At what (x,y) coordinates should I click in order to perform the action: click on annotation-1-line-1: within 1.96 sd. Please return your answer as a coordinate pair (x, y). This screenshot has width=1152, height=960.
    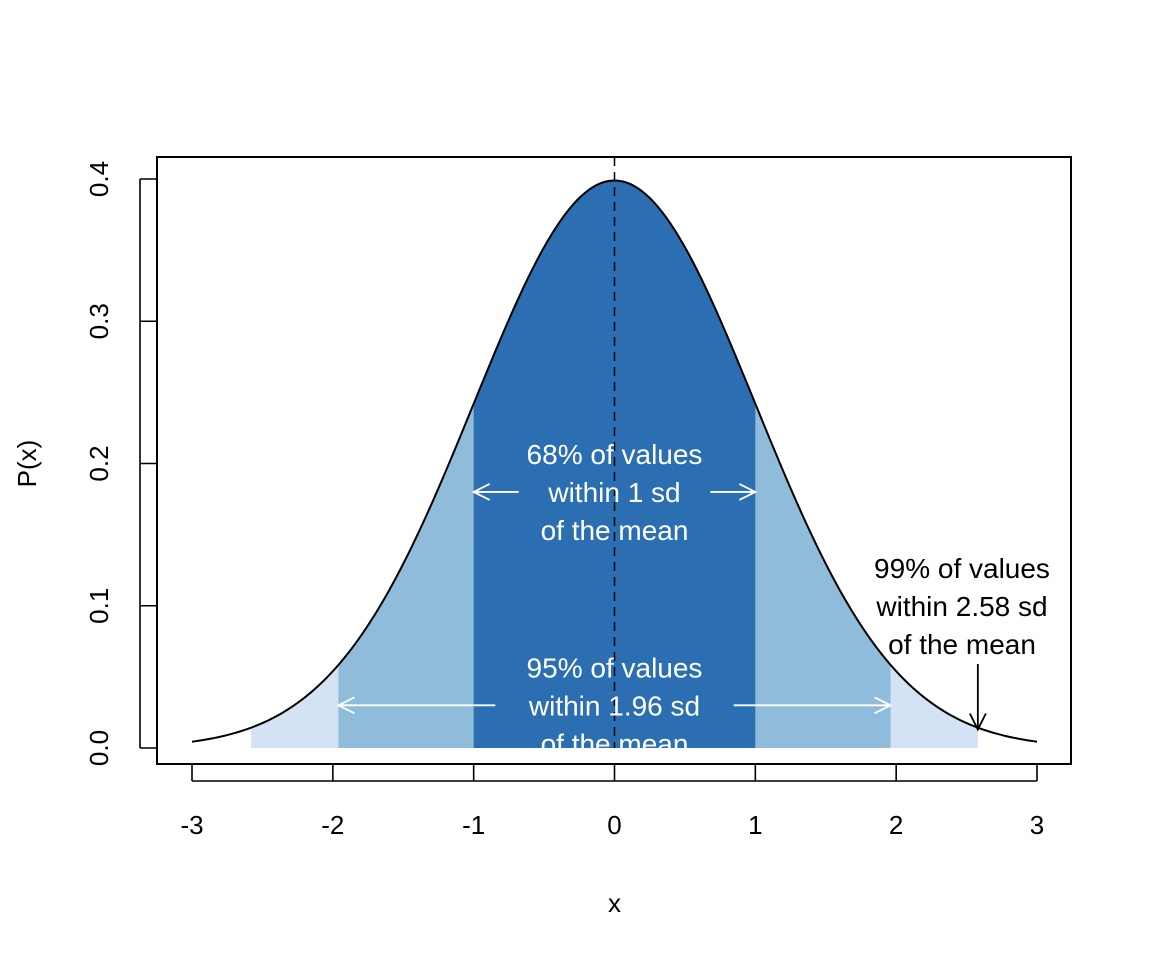
    Looking at the image, I should click on (614, 705).